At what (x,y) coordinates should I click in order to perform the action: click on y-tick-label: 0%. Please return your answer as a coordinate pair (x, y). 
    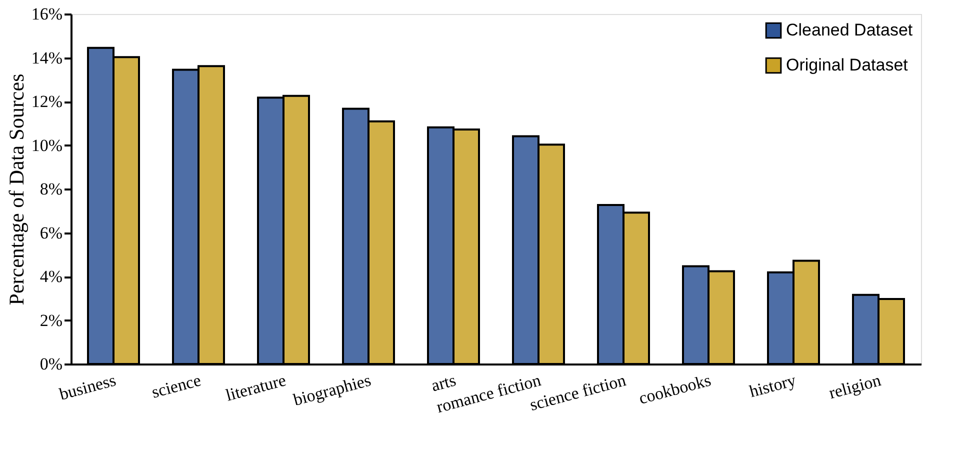
    Looking at the image, I should click on (51, 364).